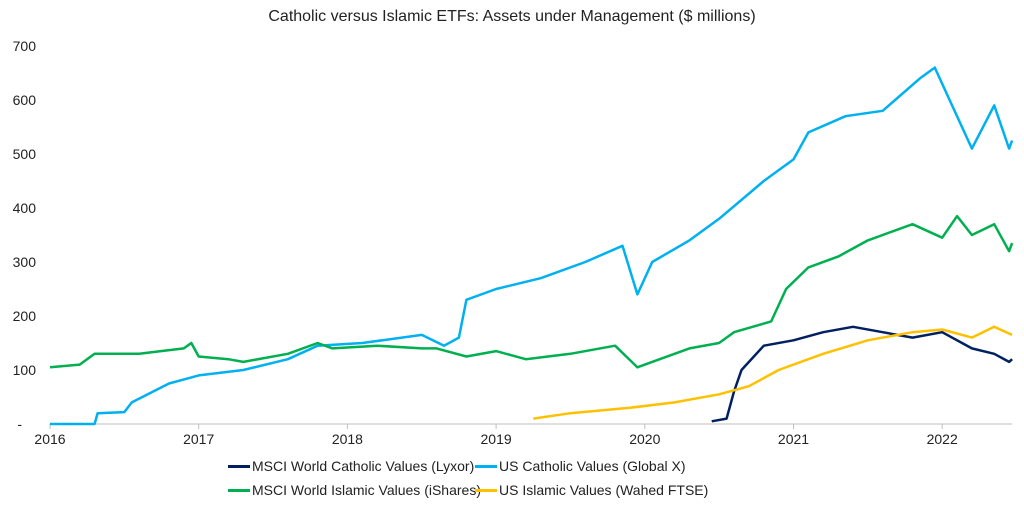 The height and width of the screenshot is (512, 1024). What do you see at coordinates (25, 46) in the screenshot?
I see `y-tick-label: 700` at bounding box center [25, 46].